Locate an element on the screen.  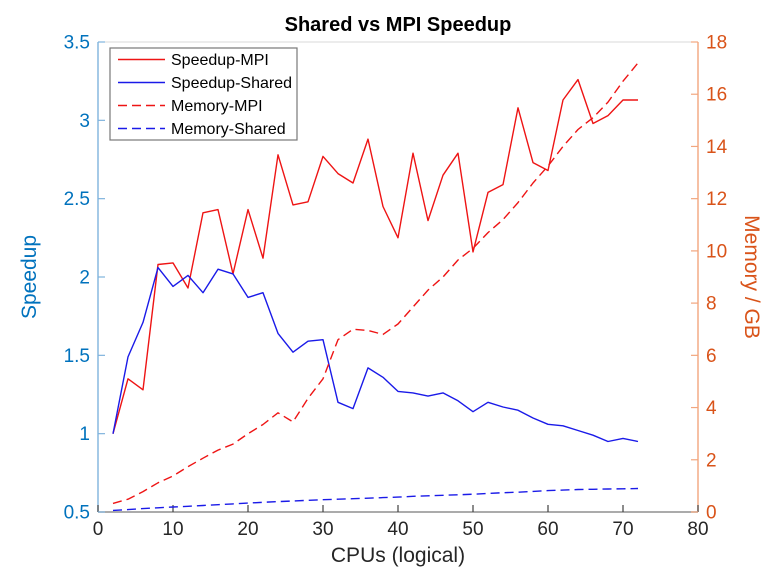
right-tick-label: 2 is located at coordinates (711, 460).